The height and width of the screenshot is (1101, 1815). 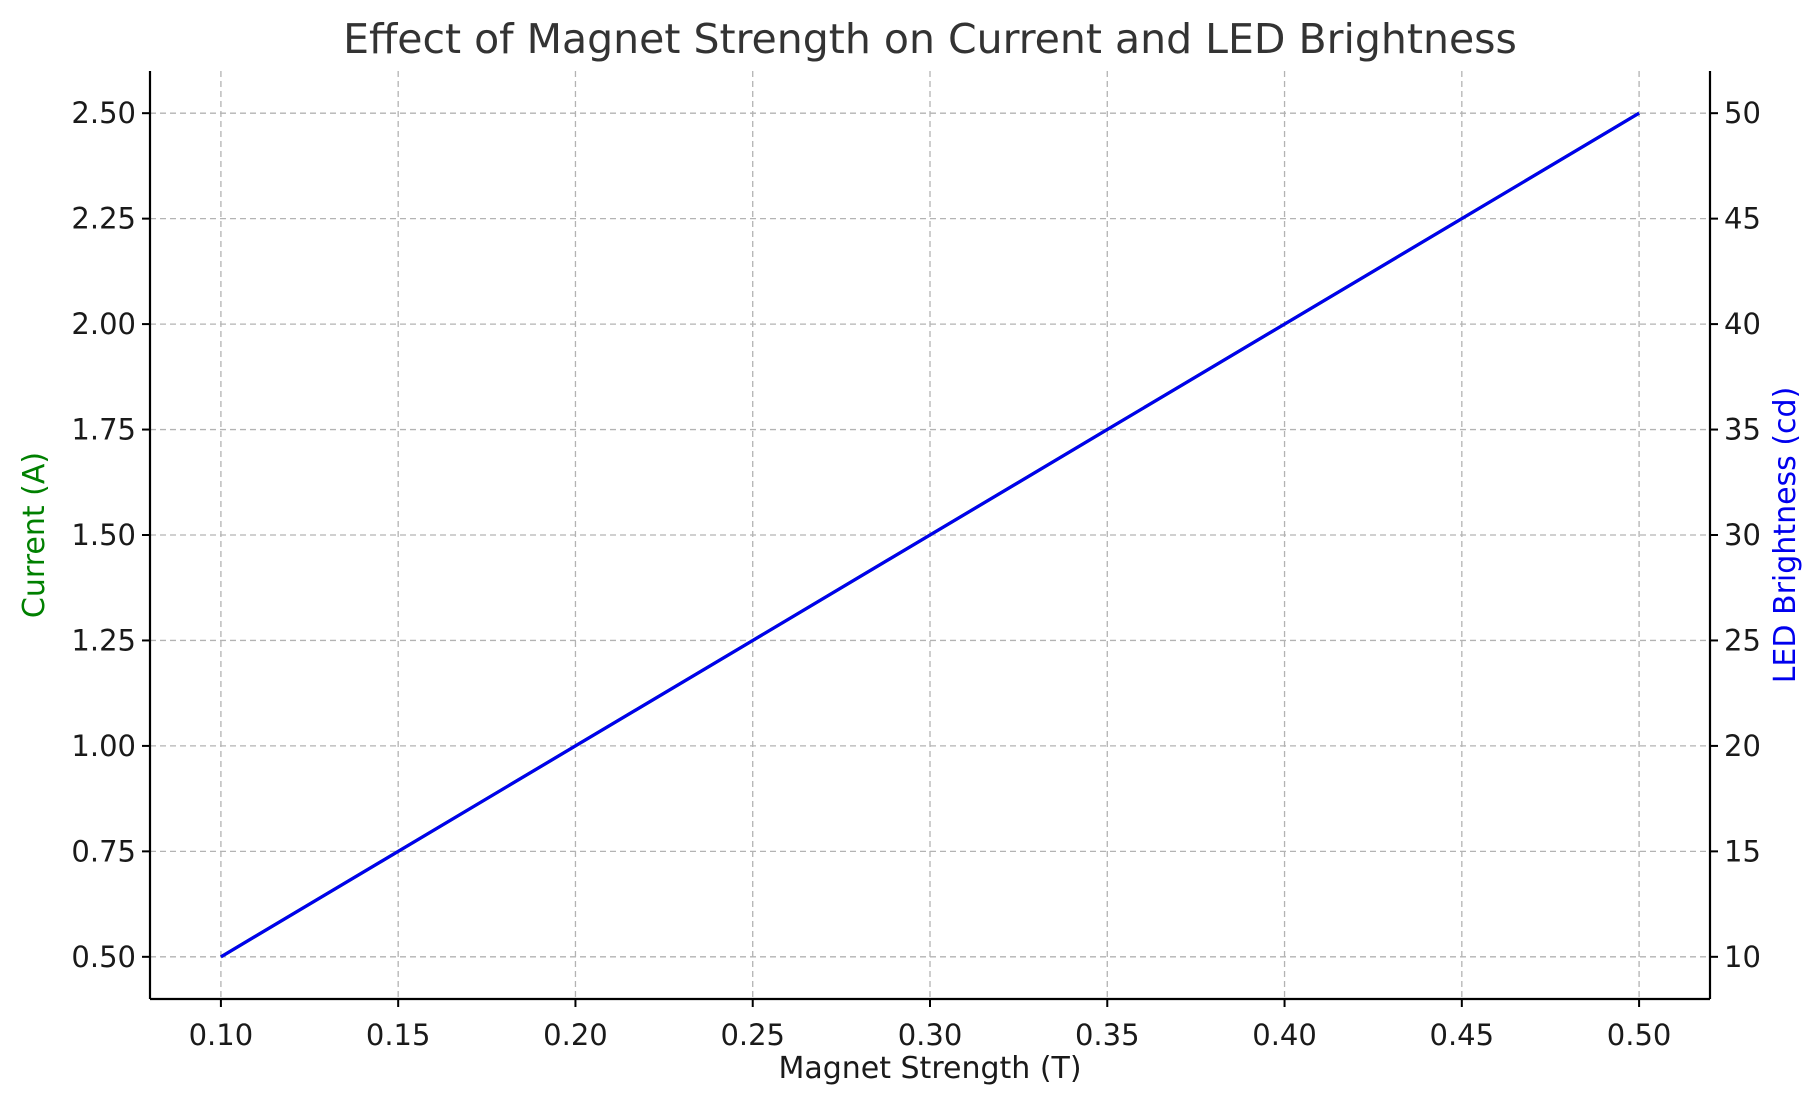 What do you see at coordinates (575, 1035) in the screenshot?
I see `x-tick-label: 0.20` at bounding box center [575, 1035].